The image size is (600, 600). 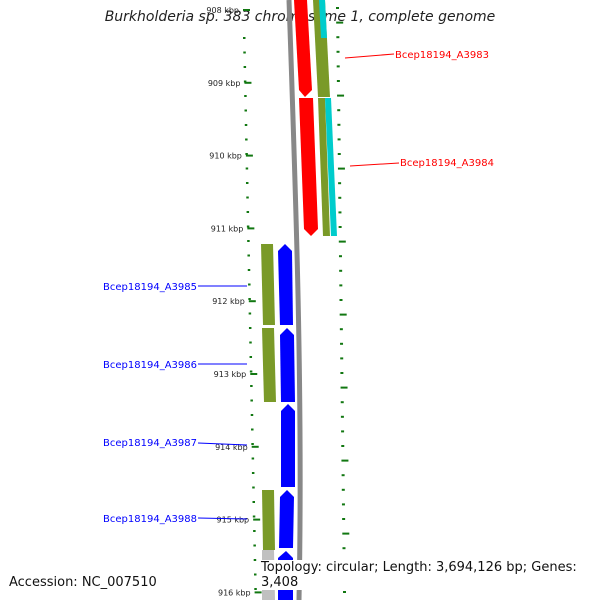 I want to click on gene-label: Bcep18194_A3983, so click(x=442, y=55).